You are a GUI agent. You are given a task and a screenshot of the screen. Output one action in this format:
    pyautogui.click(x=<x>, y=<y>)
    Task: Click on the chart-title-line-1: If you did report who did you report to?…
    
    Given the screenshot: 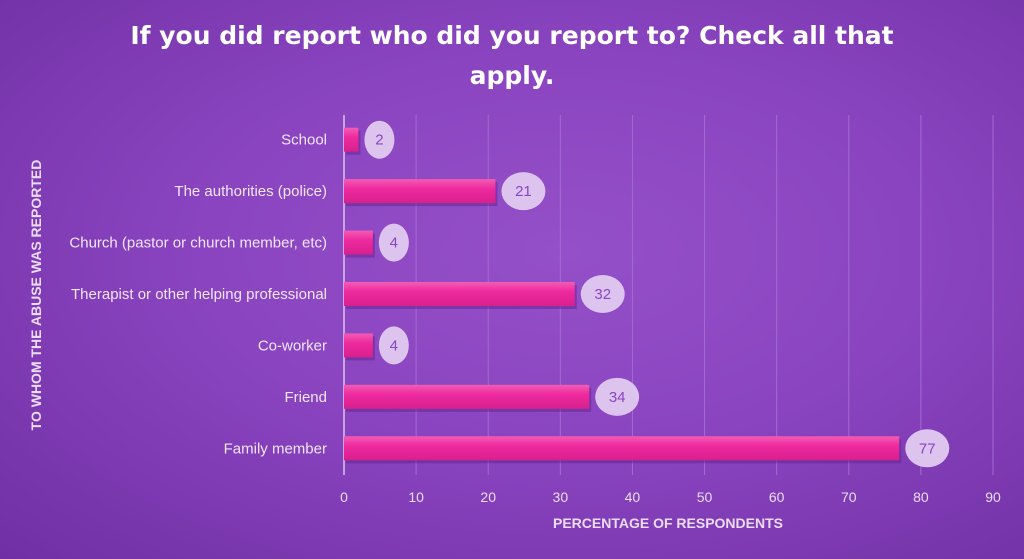 What is the action you would take?
    pyautogui.click(x=511, y=35)
    